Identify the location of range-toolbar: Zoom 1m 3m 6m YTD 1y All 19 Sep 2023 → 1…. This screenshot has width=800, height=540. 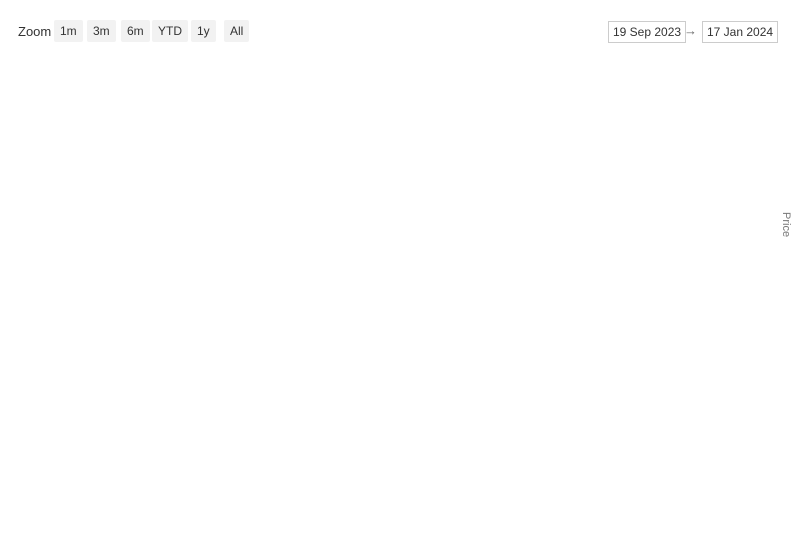
(400, 28).